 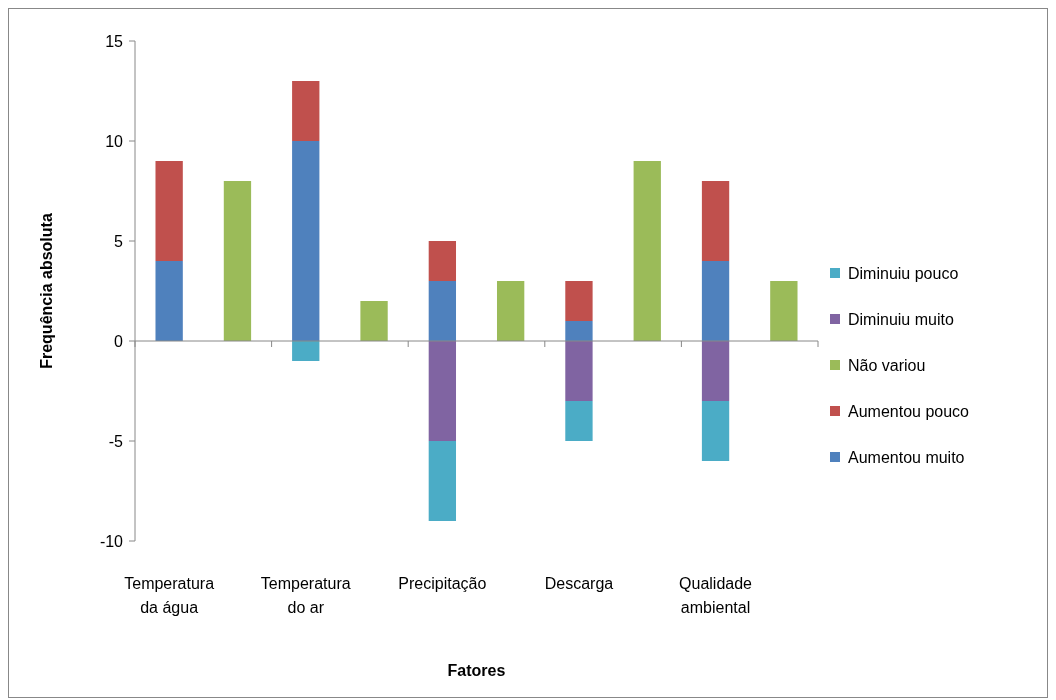 I want to click on x-tick-label: Precipitação, so click(x=442, y=583).